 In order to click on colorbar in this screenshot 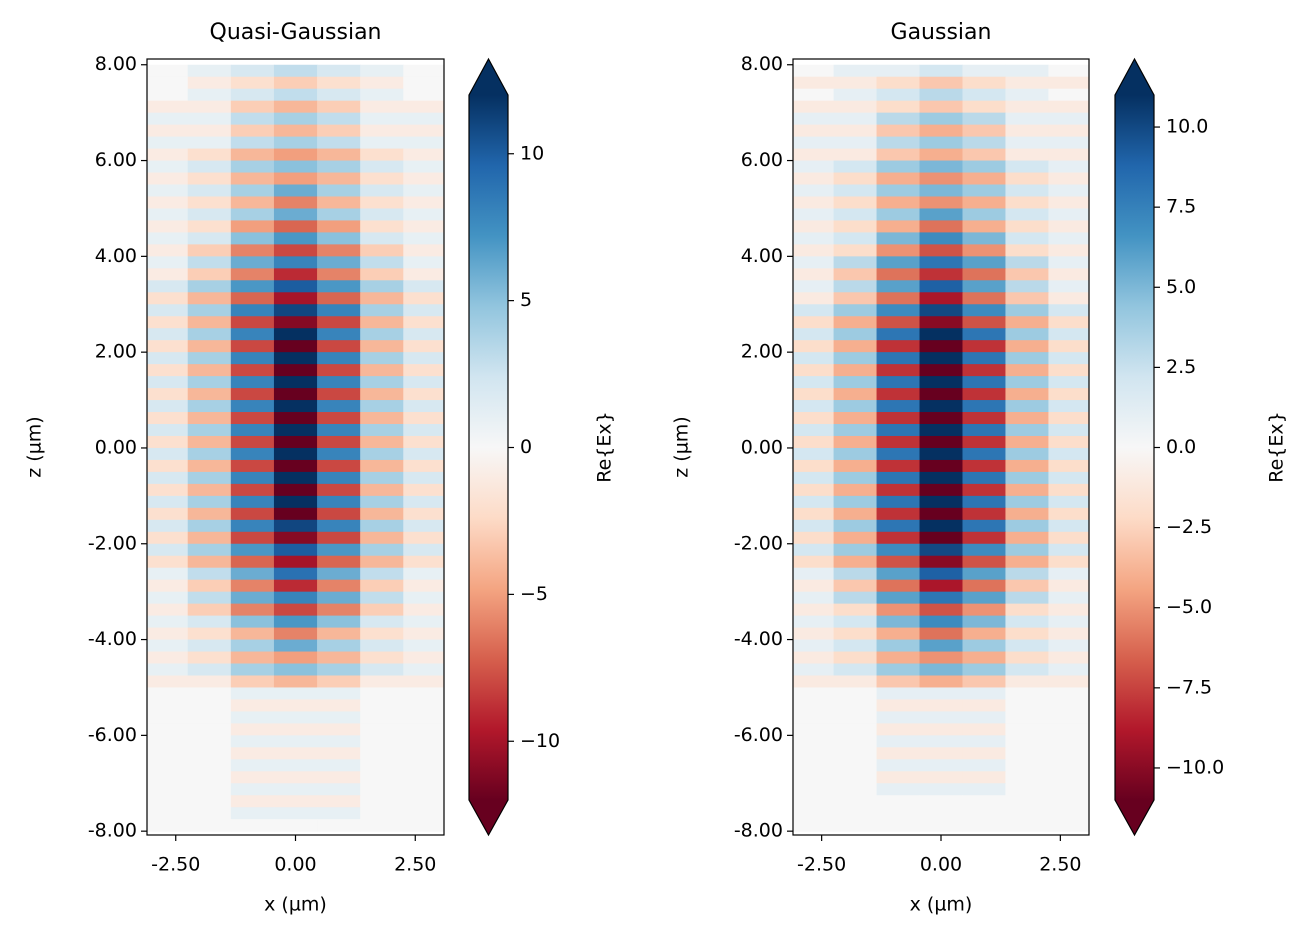, I will do `click(488, 447)`.